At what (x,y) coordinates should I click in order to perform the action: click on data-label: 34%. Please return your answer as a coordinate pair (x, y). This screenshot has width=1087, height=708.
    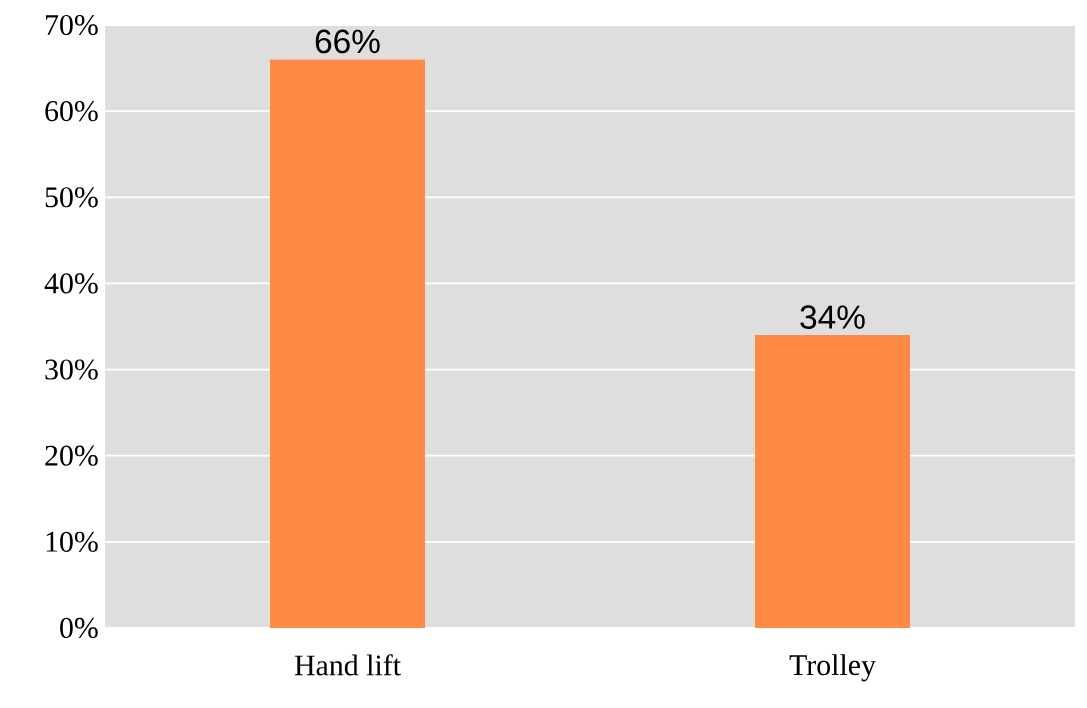
    Looking at the image, I should click on (832, 317).